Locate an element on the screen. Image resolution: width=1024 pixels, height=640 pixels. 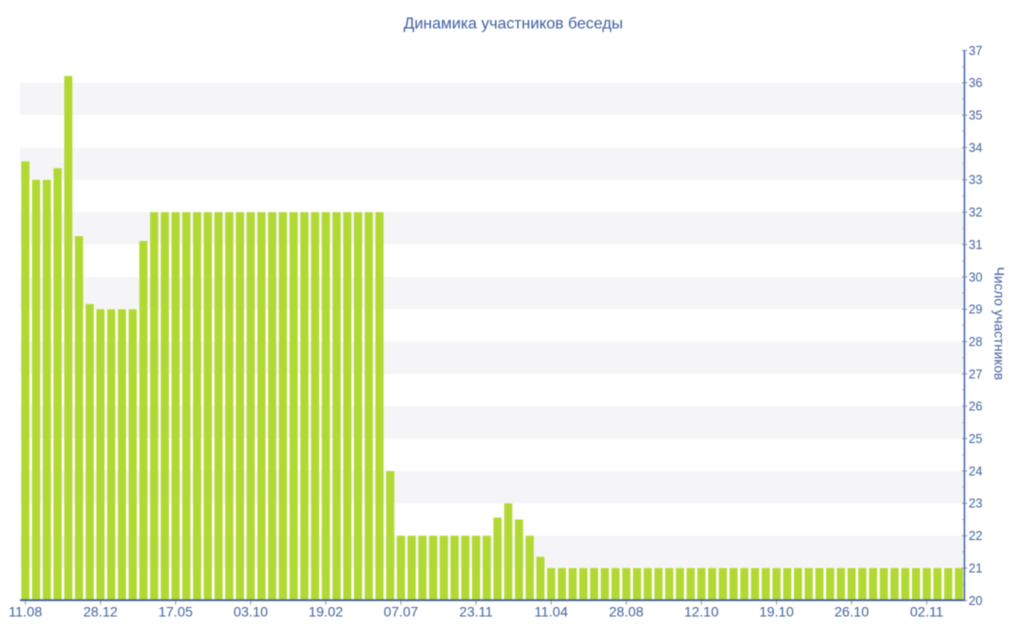
svg-text: 07.07 is located at coordinates (401, 612).